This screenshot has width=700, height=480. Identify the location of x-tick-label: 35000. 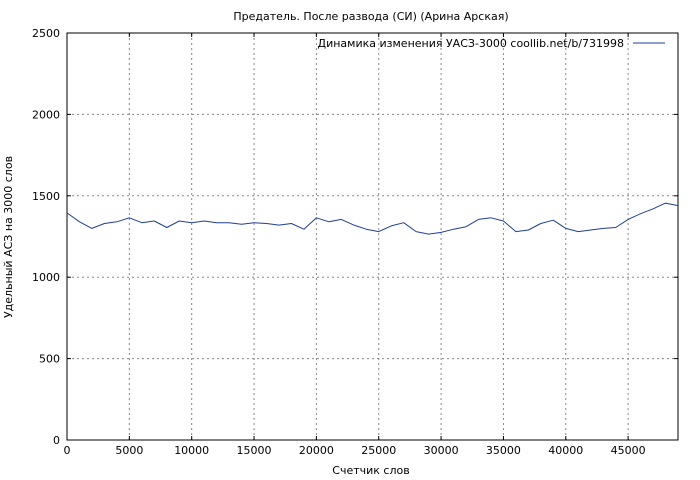
(503, 450).